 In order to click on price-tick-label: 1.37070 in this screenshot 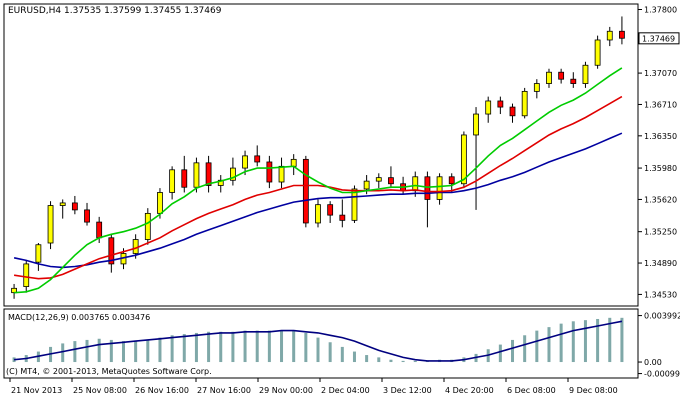, I will do `click(660, 73)`.